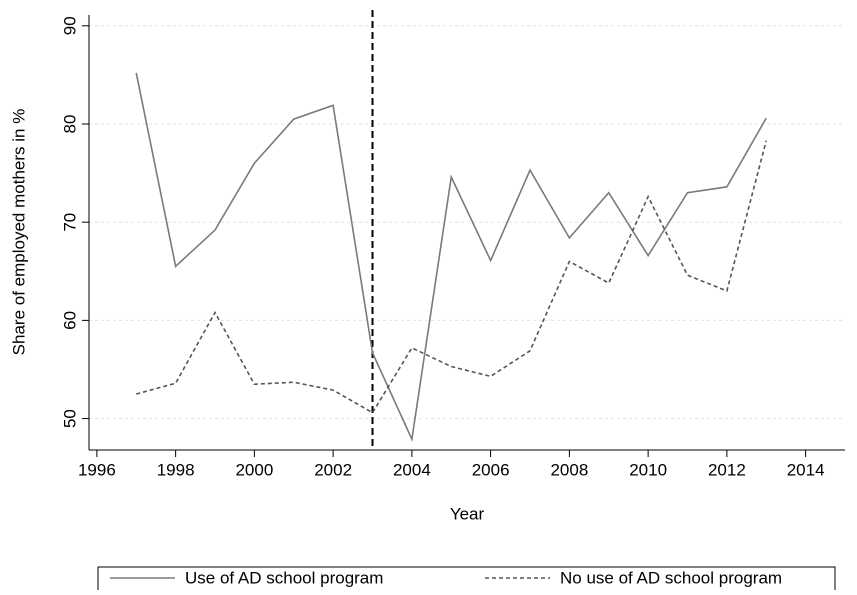 Image resolution: width=857 pixels, height=595 pixels. What do you see at coordinates (491, 469) in the screenshot?
I see `x-tick-label: 2006` at bounding box center [491, 469].